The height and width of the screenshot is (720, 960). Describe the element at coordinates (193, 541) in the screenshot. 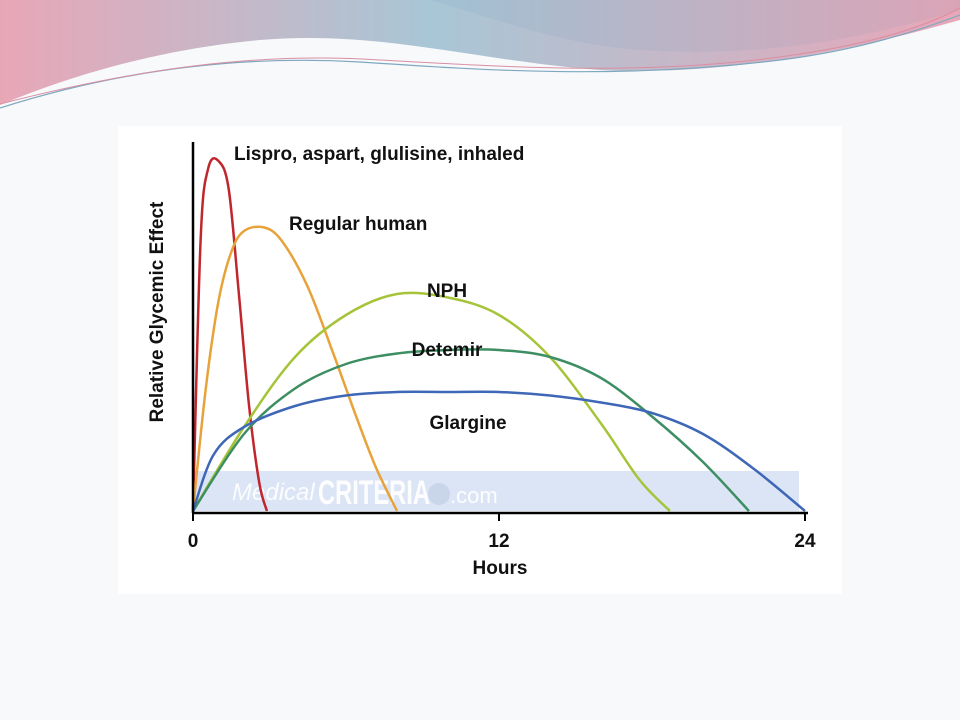

I see `x-tick-label-0: 0` at that location.